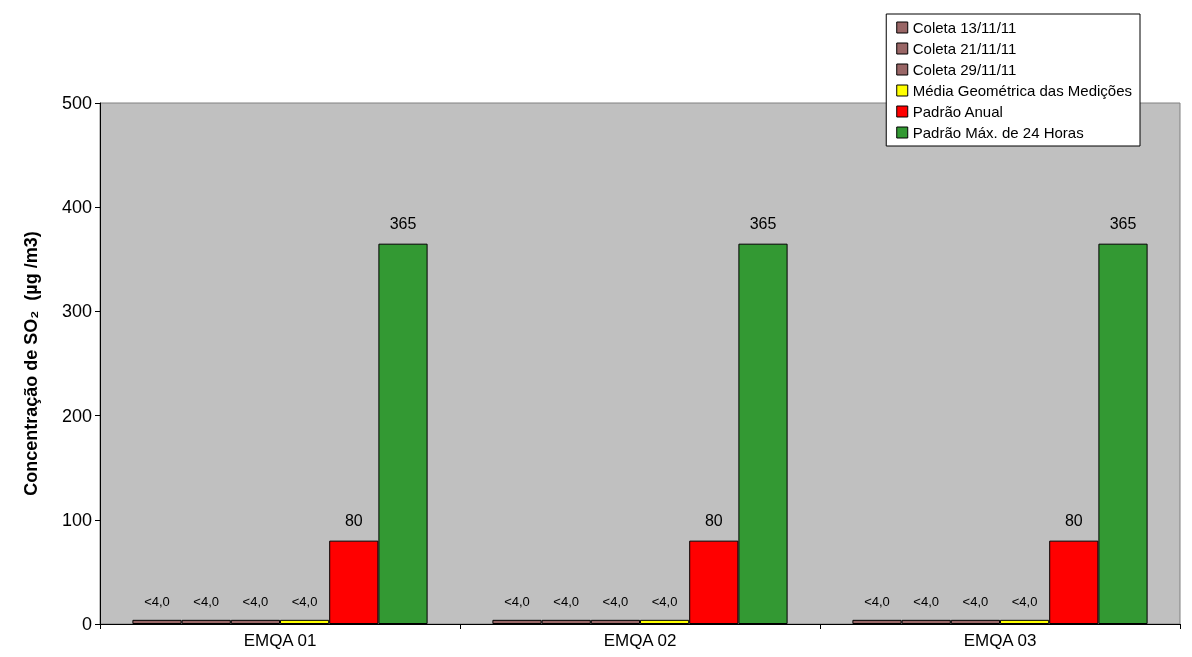 The image size is (1192, 657). Describe the element at coordinates (86, 624) in the screenshot. I see `y-tick-label: 0` at that location.